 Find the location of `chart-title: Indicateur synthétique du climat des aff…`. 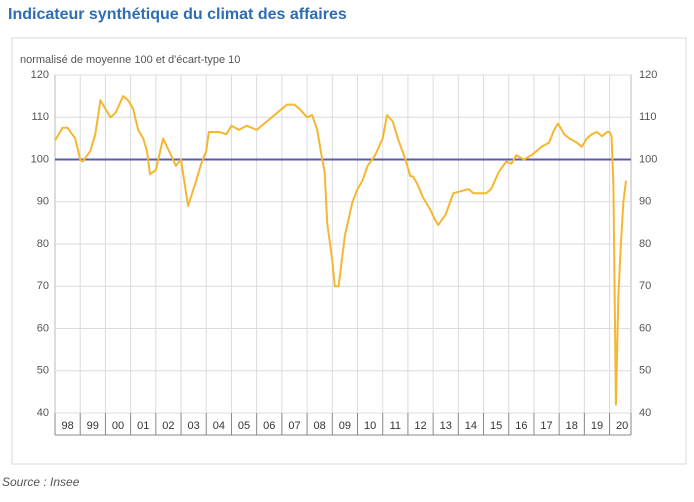

chart-title: Indicateur synthétique du climat des aff… is located at coordinates (177, 14).